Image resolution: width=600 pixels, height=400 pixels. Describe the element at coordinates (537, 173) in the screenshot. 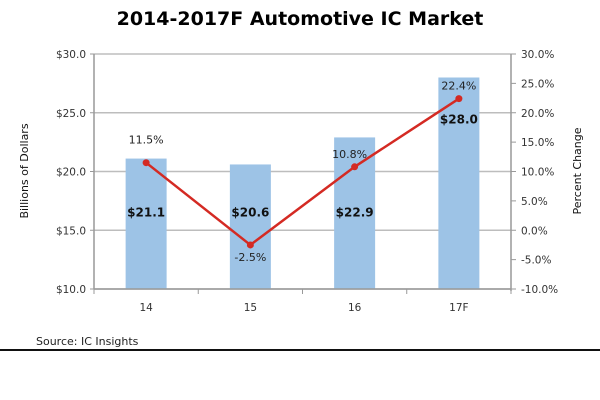

I see `y2-tick-label: 10.0%` at that location.